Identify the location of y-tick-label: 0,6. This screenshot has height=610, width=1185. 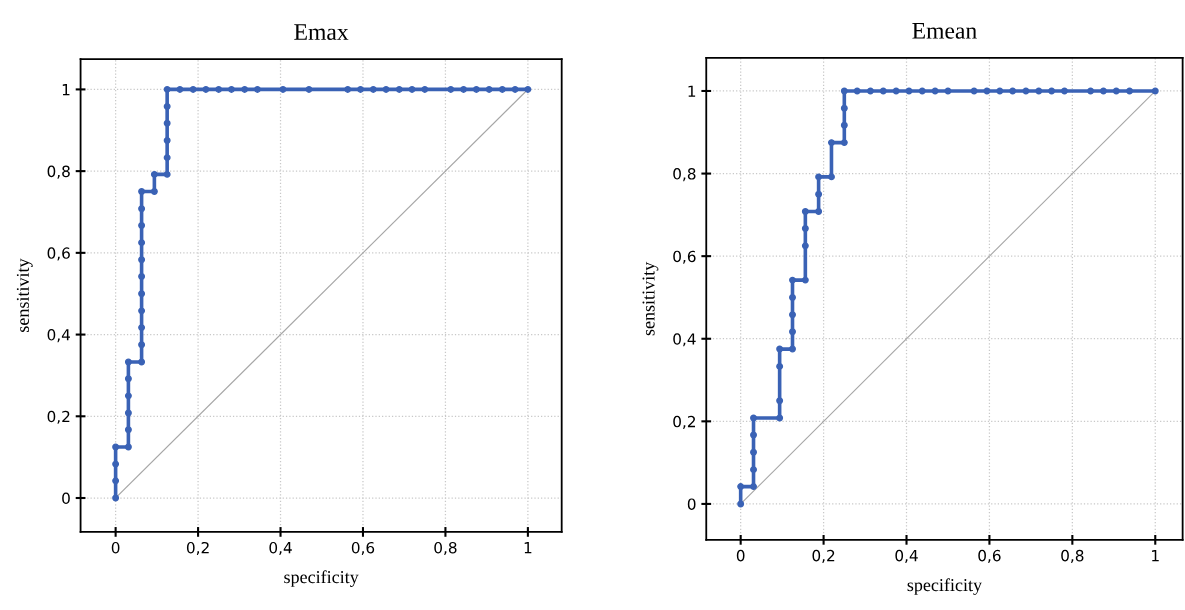
(684, 257).